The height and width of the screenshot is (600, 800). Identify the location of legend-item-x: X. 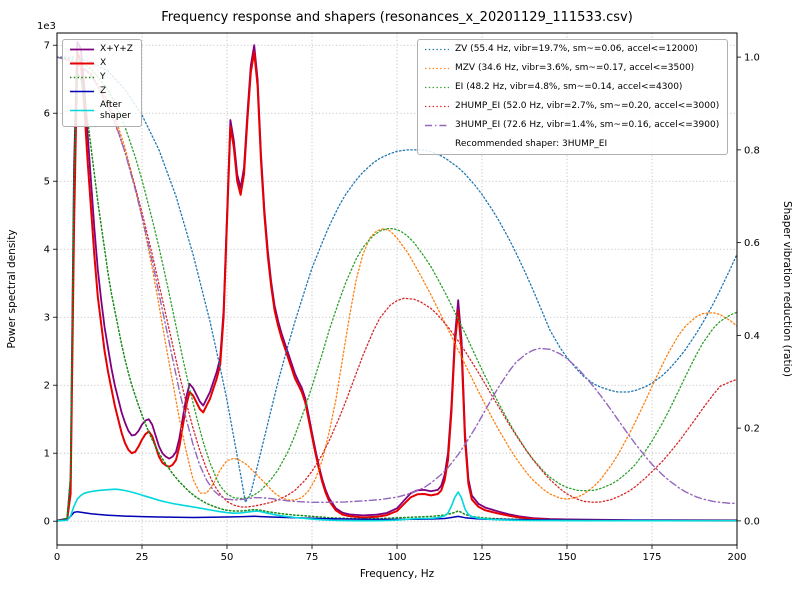
(101, 63).